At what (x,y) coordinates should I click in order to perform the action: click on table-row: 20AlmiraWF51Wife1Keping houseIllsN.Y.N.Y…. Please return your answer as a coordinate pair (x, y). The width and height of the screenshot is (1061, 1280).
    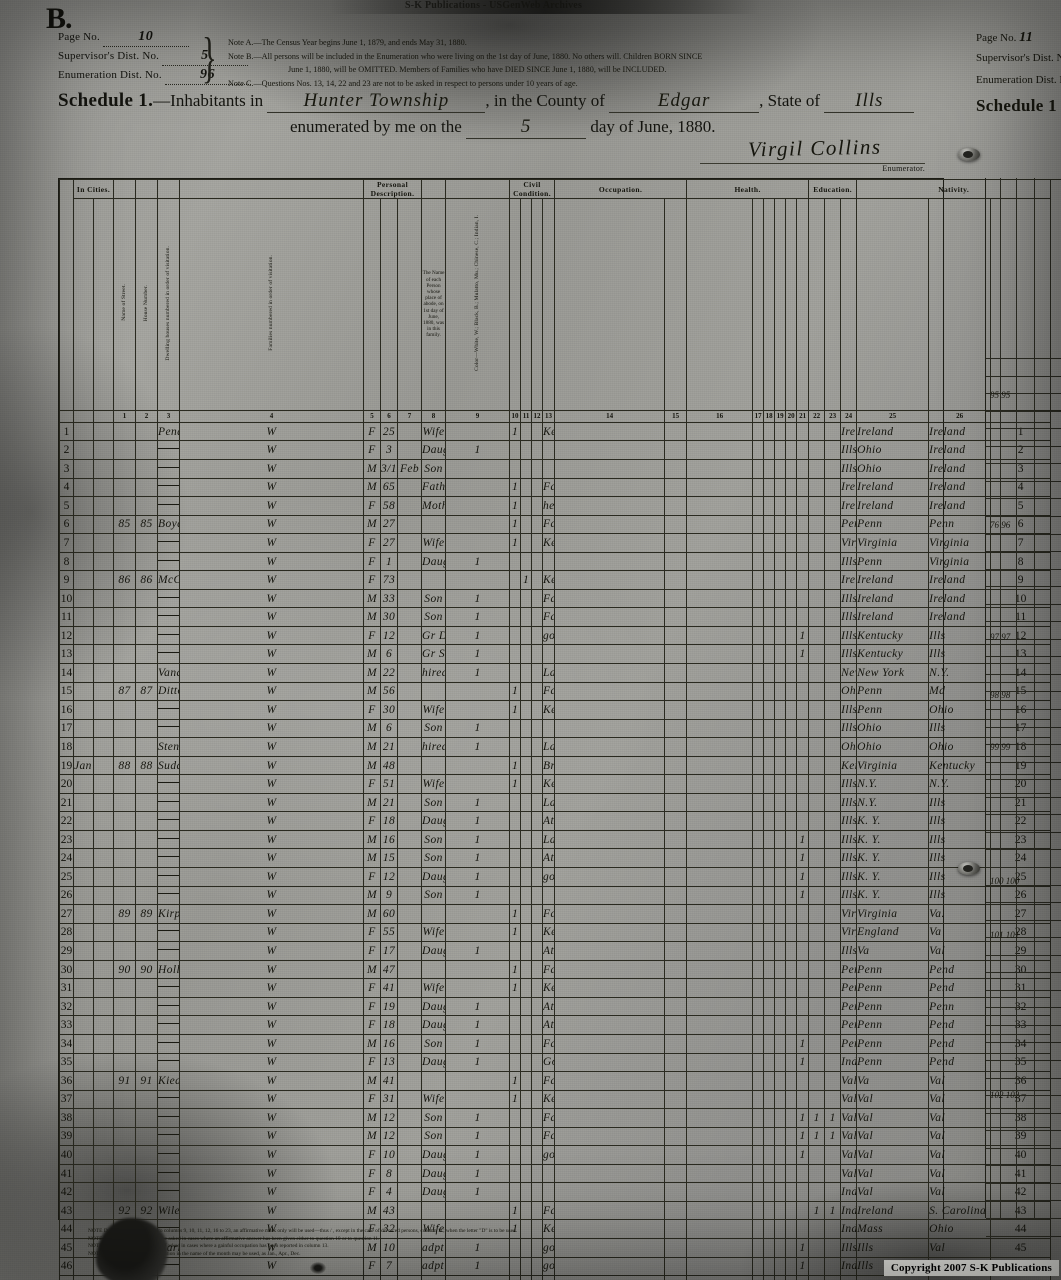
    Looking at the image, I should click on (560, 784).